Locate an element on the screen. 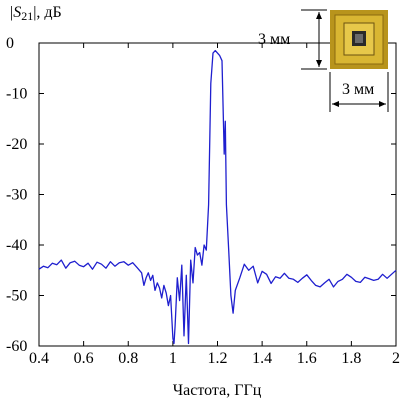 This screenshot has width=400, height=403. x-tick-label: 1 is located at coordinates (173, 358).